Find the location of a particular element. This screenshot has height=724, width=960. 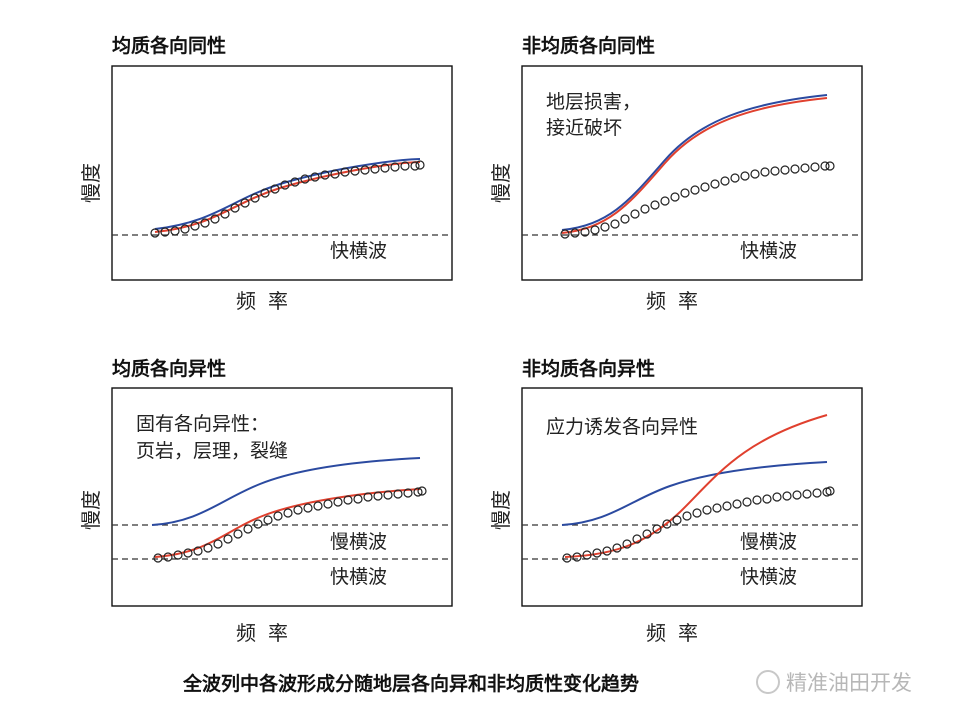

annotation-line-1: 固有各向异性： is located at coordinates (202, 424).